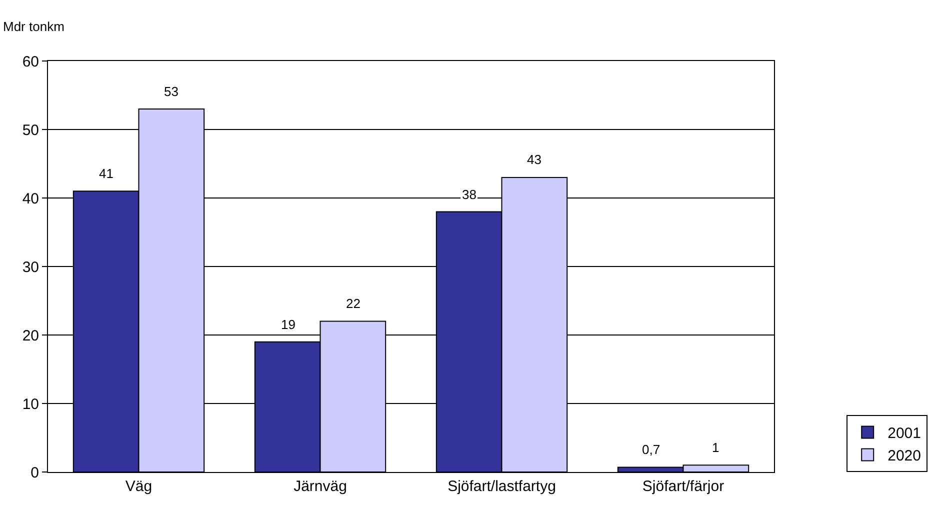 Image resolution: width=940 pixels, height=517 pixels. Describe the element at coordinates (904, 433) in the screenshot. I see `legend-label: 2001` at that location.